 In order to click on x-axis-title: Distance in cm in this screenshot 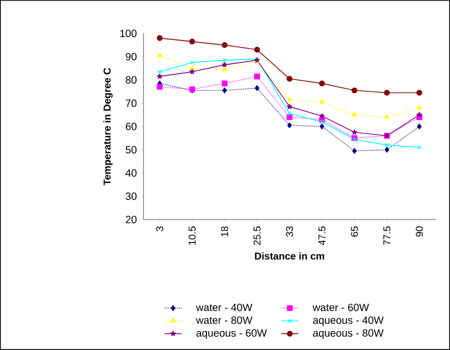, I will do `click(289, 256)`.